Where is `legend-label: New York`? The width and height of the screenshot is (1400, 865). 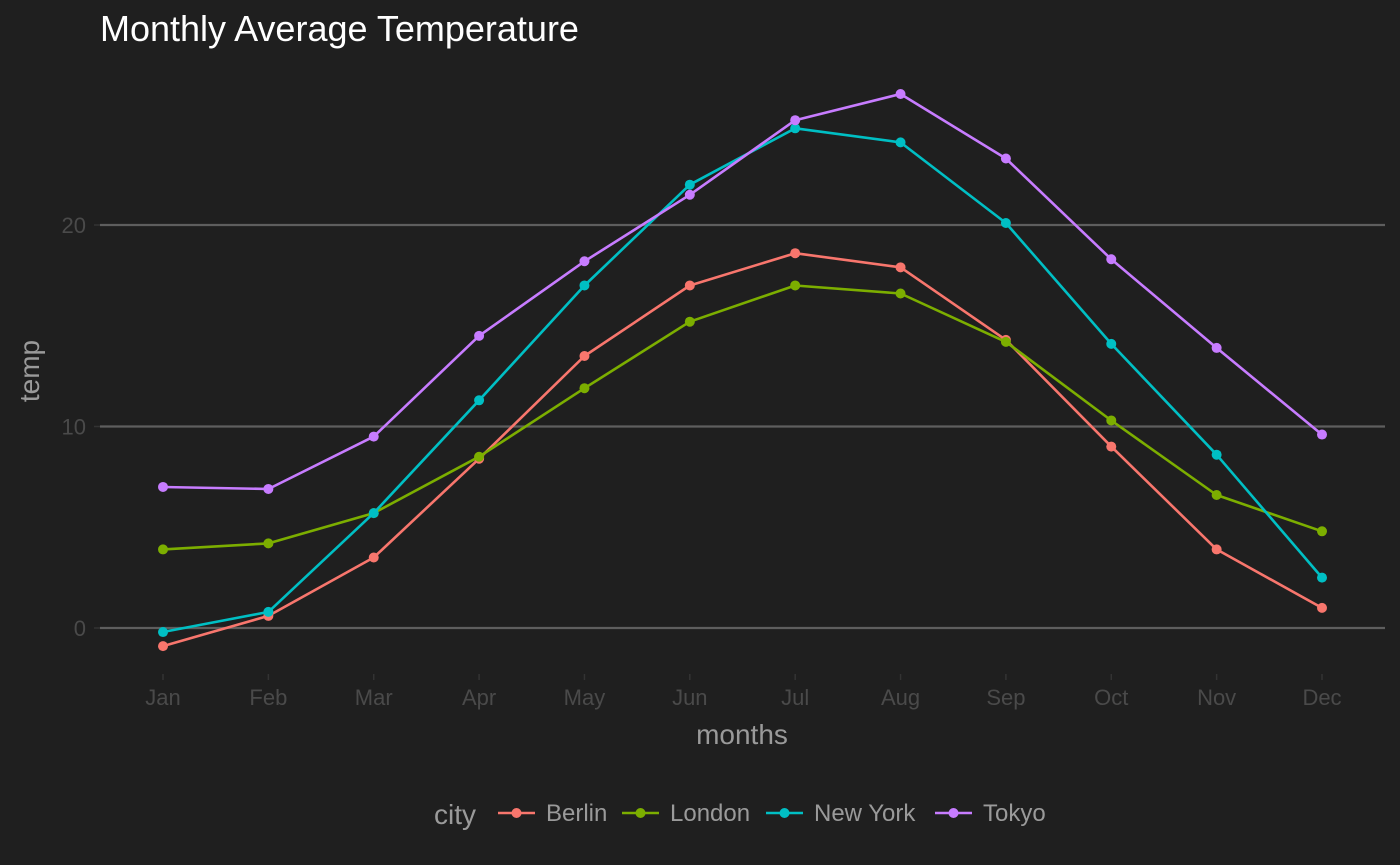
legend-label: New York is located at coordinates (865, 813).